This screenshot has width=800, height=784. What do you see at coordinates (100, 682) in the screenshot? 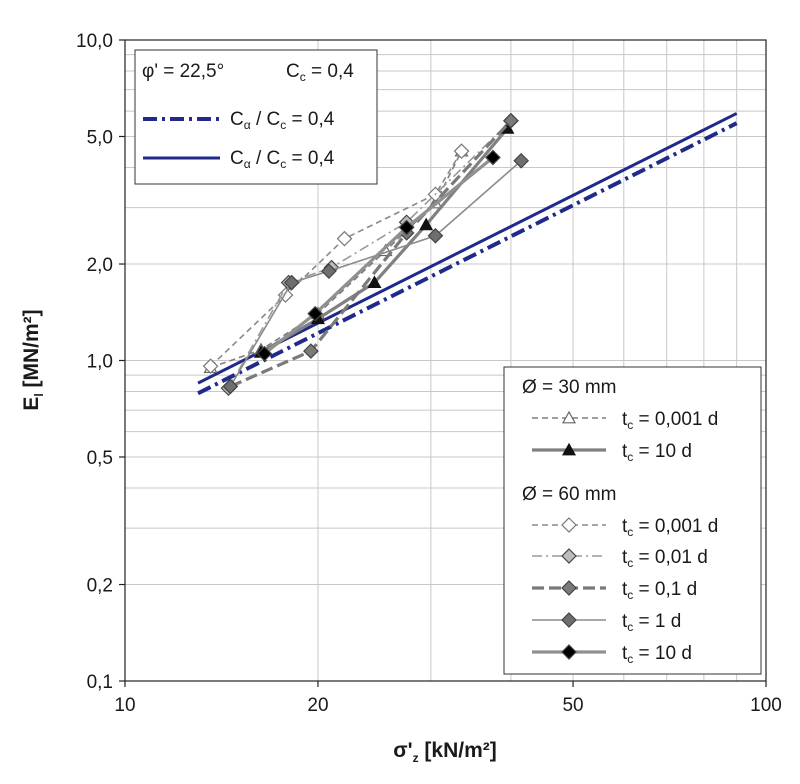
I see `y-tick-label: 0,1` at bounding box center [100, 682].